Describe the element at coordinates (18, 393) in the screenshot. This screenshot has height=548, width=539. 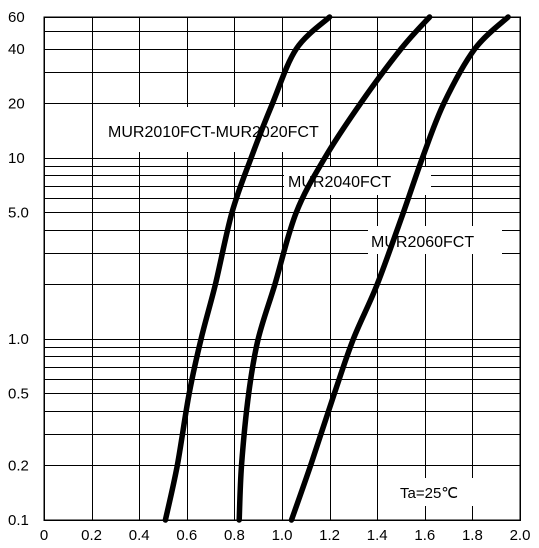
I see `y-tick-label: 0.5` at that location.